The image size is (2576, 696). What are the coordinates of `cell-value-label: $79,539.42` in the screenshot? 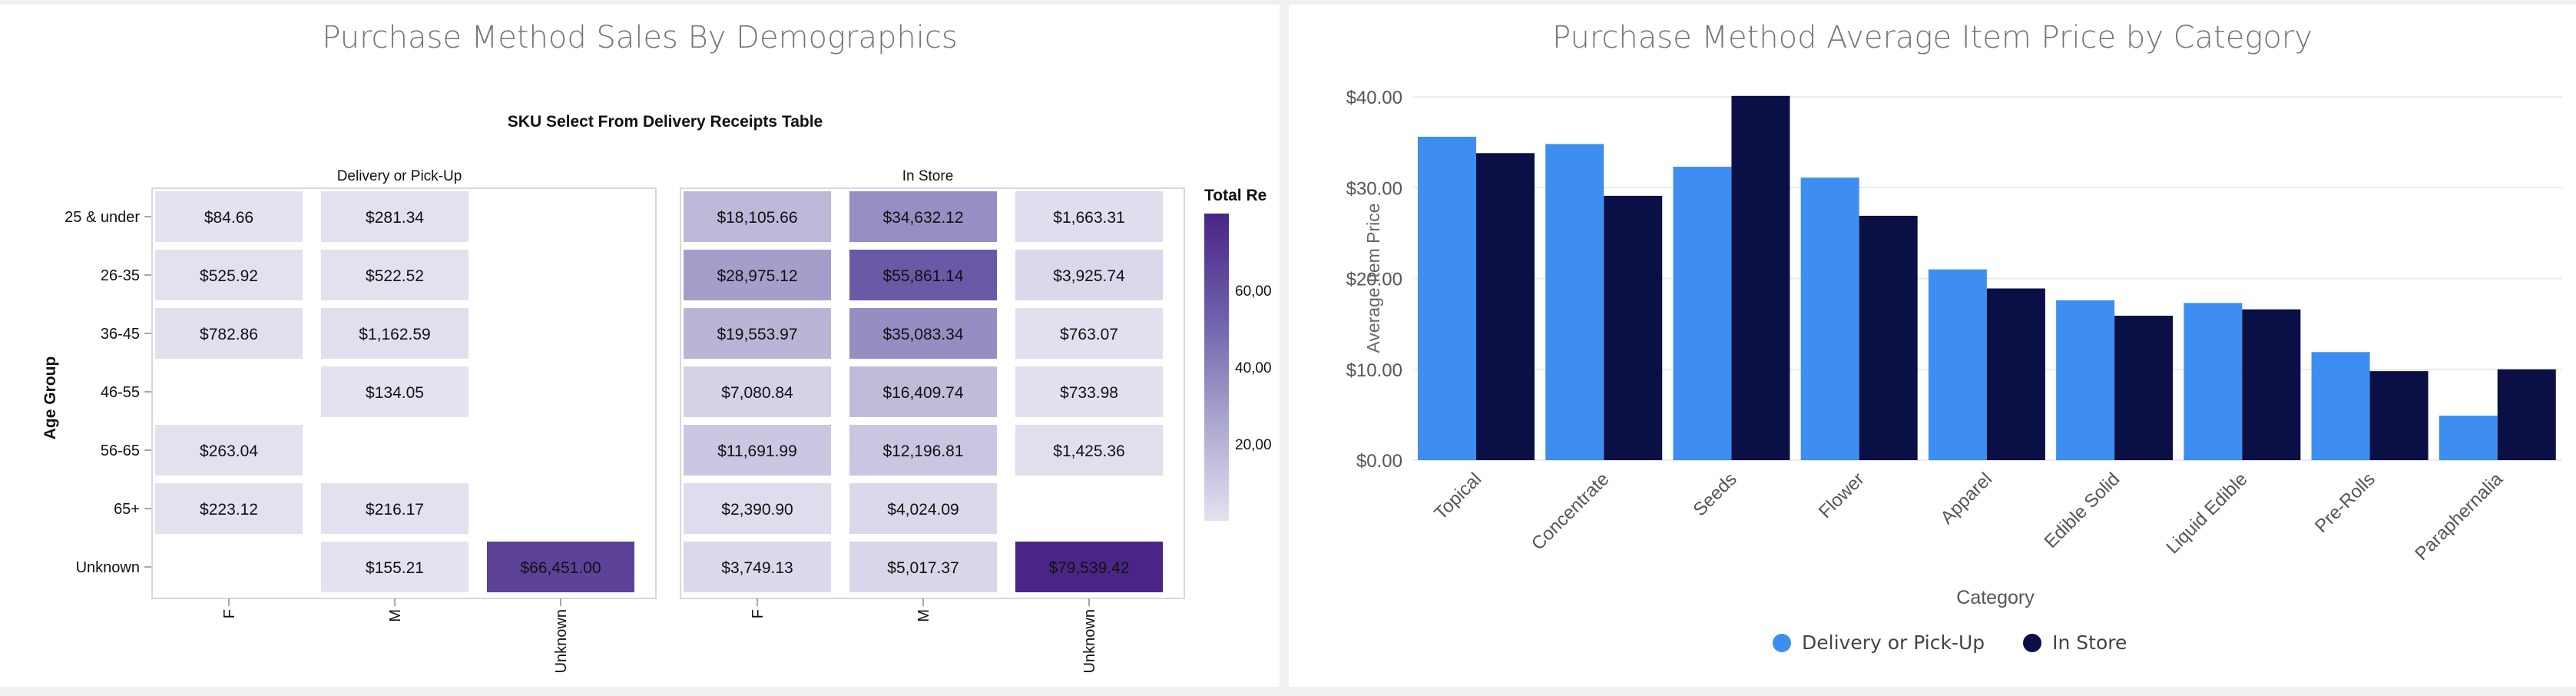 It's located at (1088, 568).